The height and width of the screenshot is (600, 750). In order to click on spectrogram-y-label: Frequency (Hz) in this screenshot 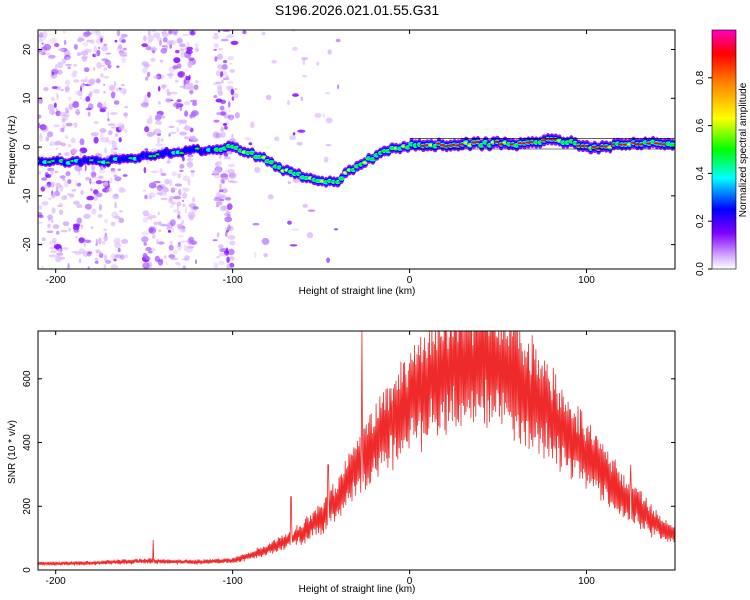, I will do `click(12, 150)`.